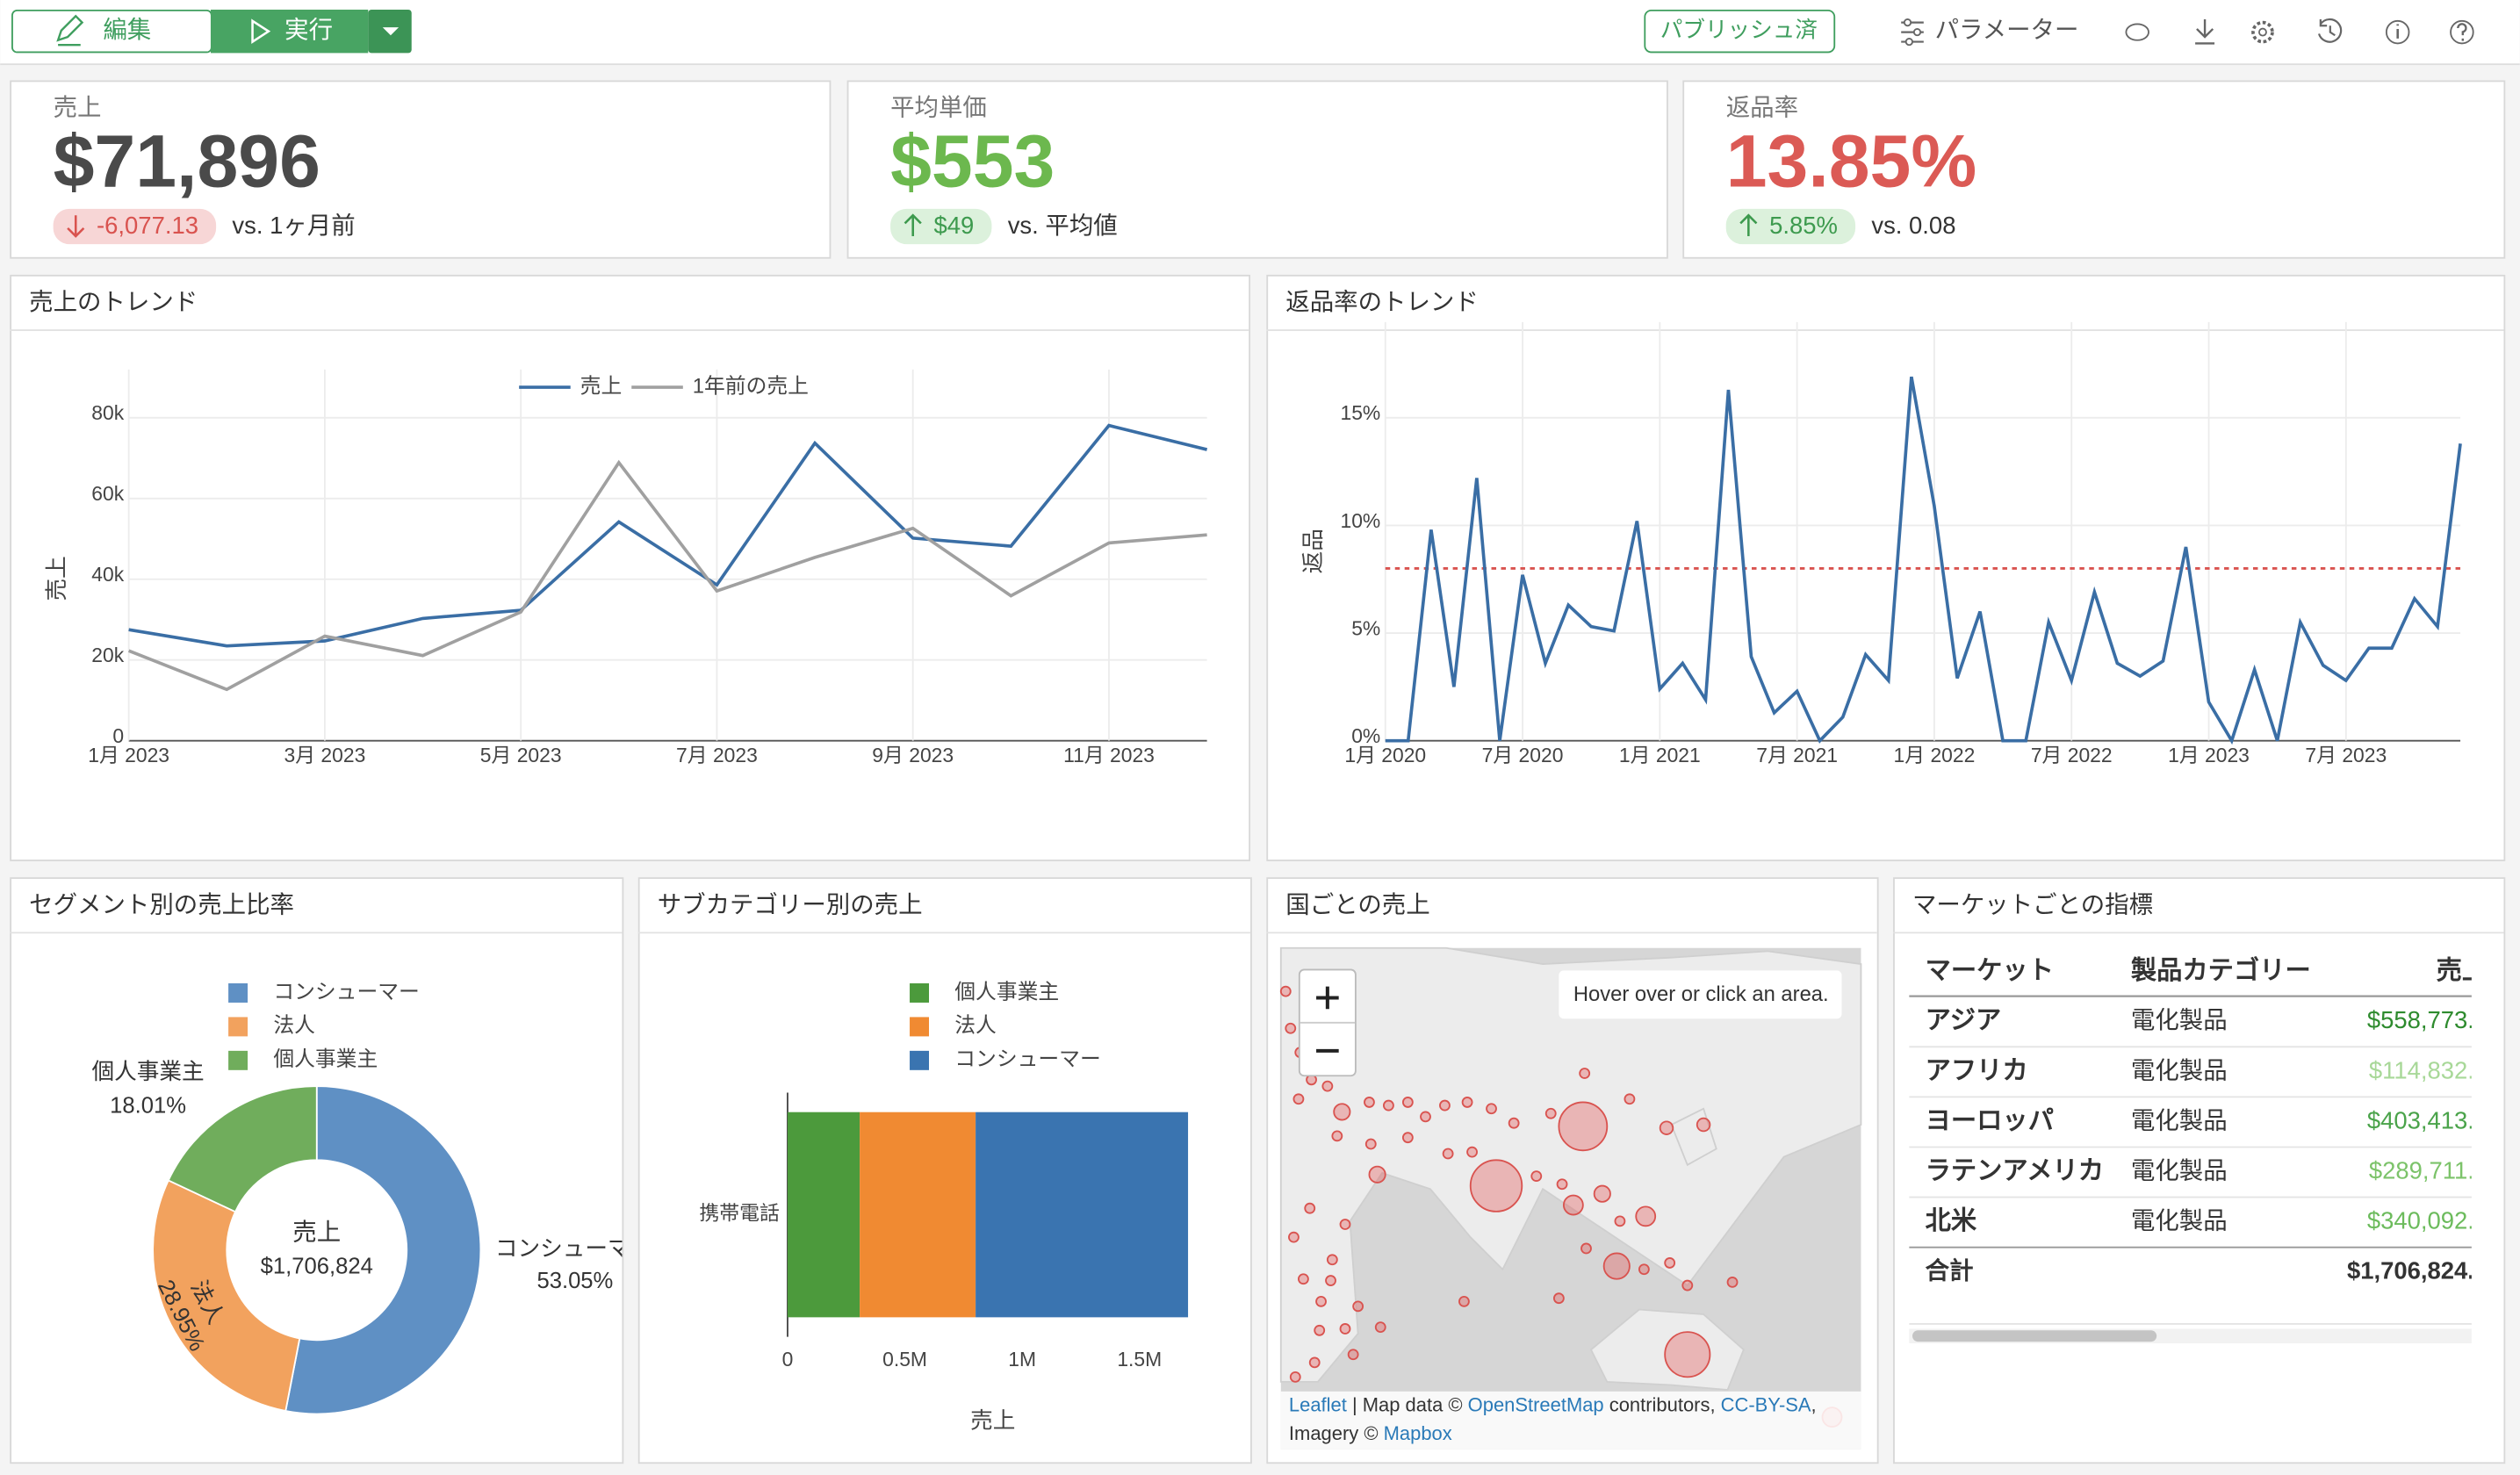 Image resolution: width=2520 pixels, height=1475 pixels. What do you see at coordinates (2397, 32) in the screenshot?
I see `info-icon` at bounding box center [2397, 32].